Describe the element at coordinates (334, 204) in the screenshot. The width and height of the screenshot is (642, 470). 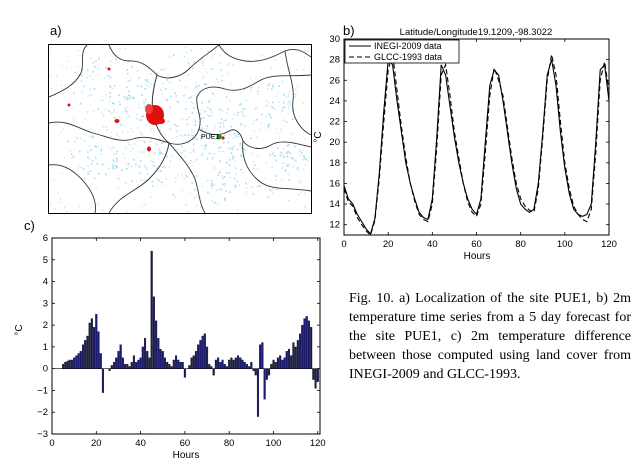
I see `chart-b-ytick-label: 14` at that location.